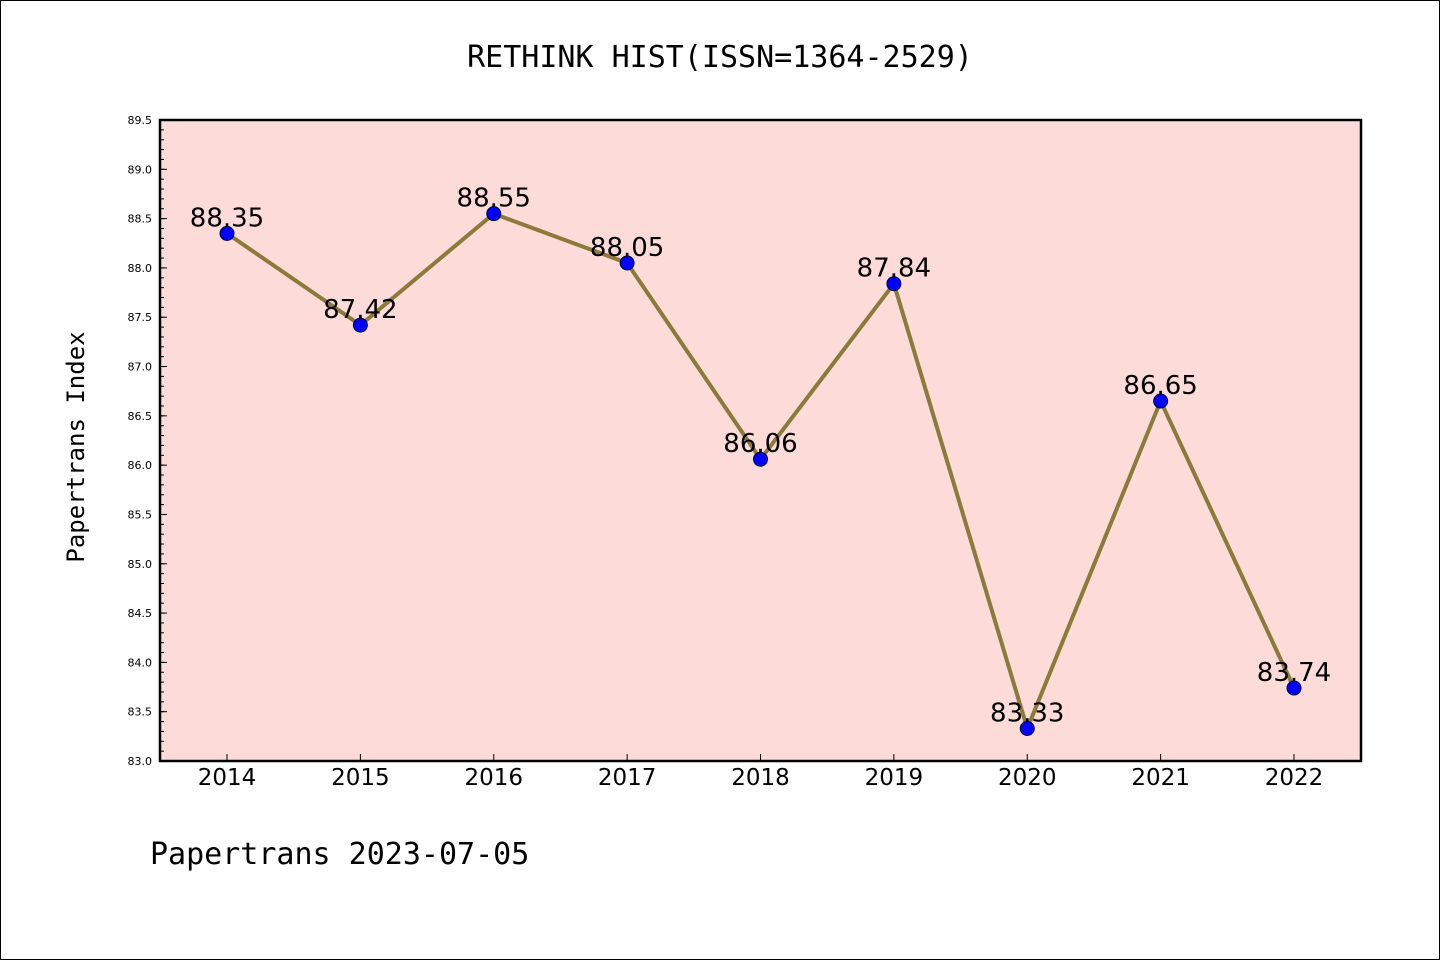  I want to click on y-tick-label: 88.0, so click(140, 268).